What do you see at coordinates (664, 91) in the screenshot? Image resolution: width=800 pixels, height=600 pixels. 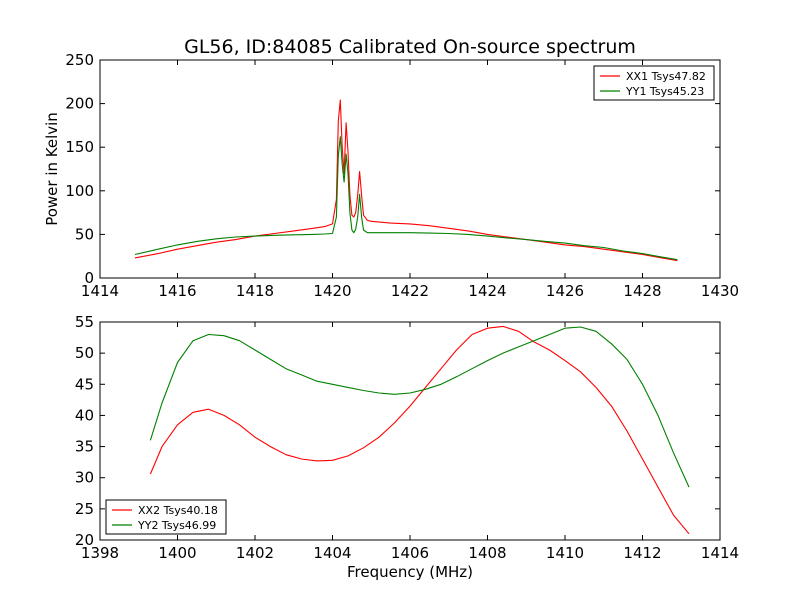 I see `legend-label-0-1: YY1 Tsys45.23` at bounding box center [664, 91].